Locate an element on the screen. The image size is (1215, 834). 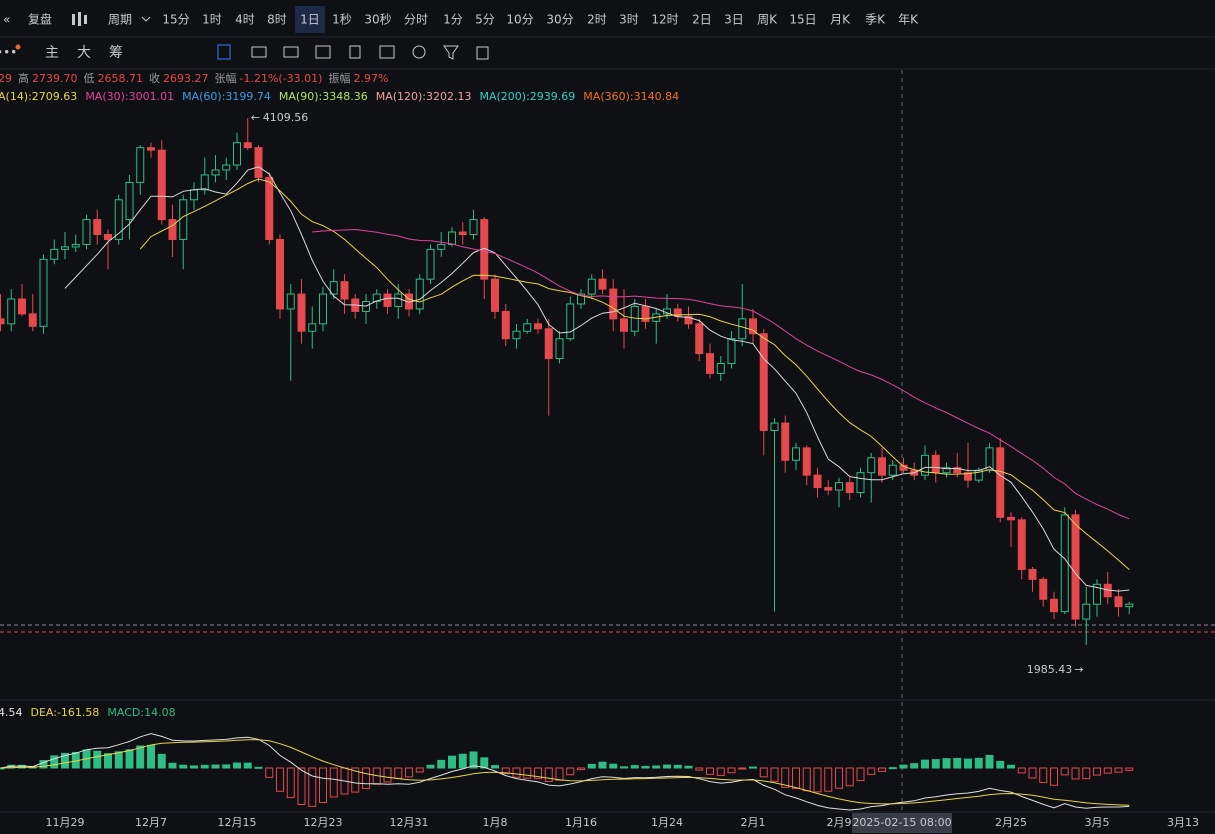
x-tick-label: 1月8 is located at coordinates (495, 822).